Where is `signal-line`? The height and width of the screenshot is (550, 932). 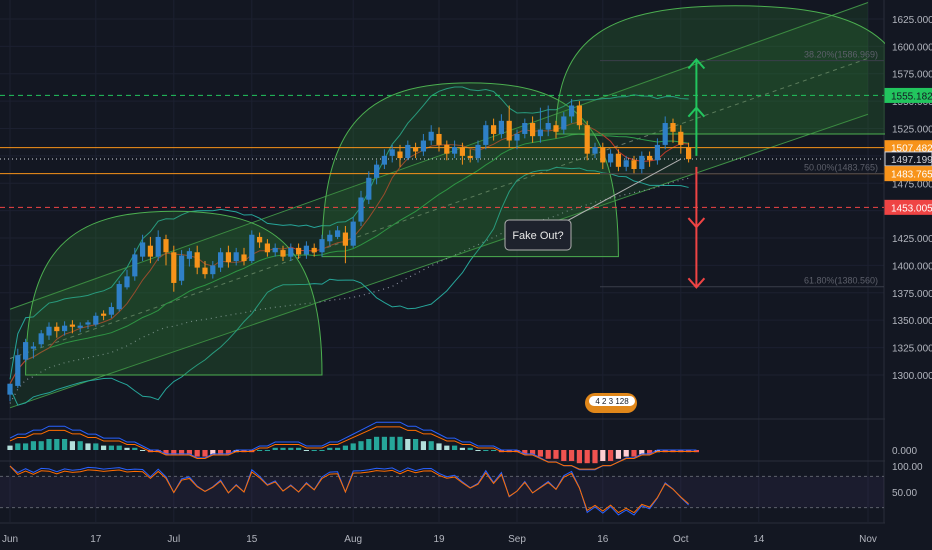 signal-line is located at coordinates (353, 448).